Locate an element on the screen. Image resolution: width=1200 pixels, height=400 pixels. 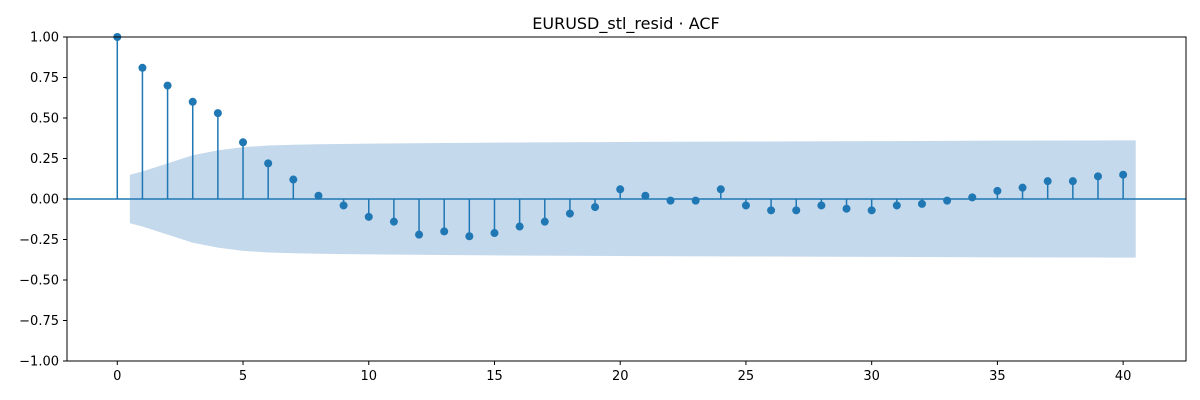
y-tick-label: −0.25 is located at coordinates (39, 240).